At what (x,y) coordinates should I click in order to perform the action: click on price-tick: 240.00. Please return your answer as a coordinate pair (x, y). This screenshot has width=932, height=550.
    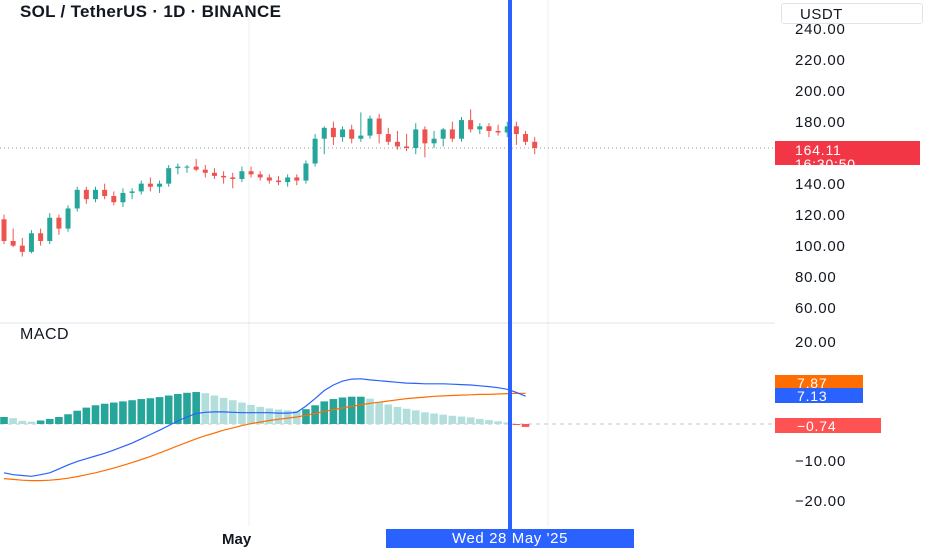
    Looking at the image, I should click on (820, 29).